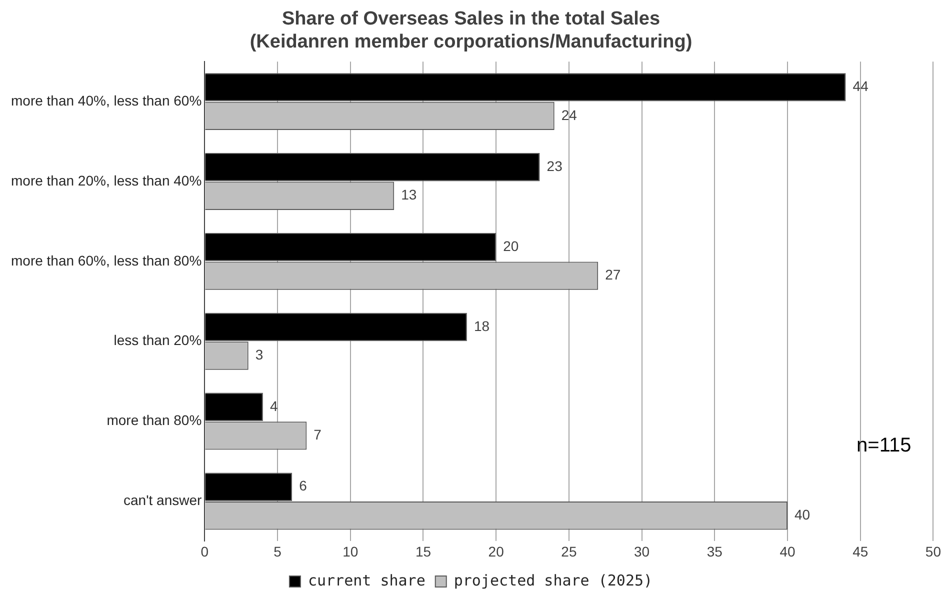 Image resolution: width=944 pixels, height=603 pixels. I want to click on data-label: 27, so click(613, 274).